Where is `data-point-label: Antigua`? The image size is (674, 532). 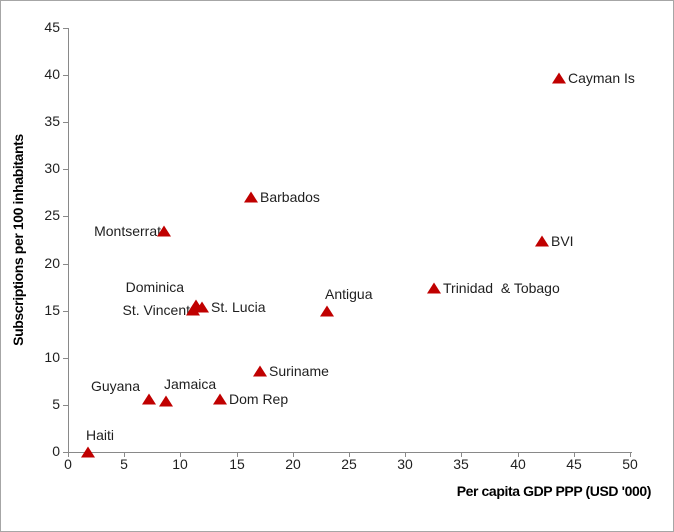 data-point-label: Antigua is located at coordinates (349, 294).